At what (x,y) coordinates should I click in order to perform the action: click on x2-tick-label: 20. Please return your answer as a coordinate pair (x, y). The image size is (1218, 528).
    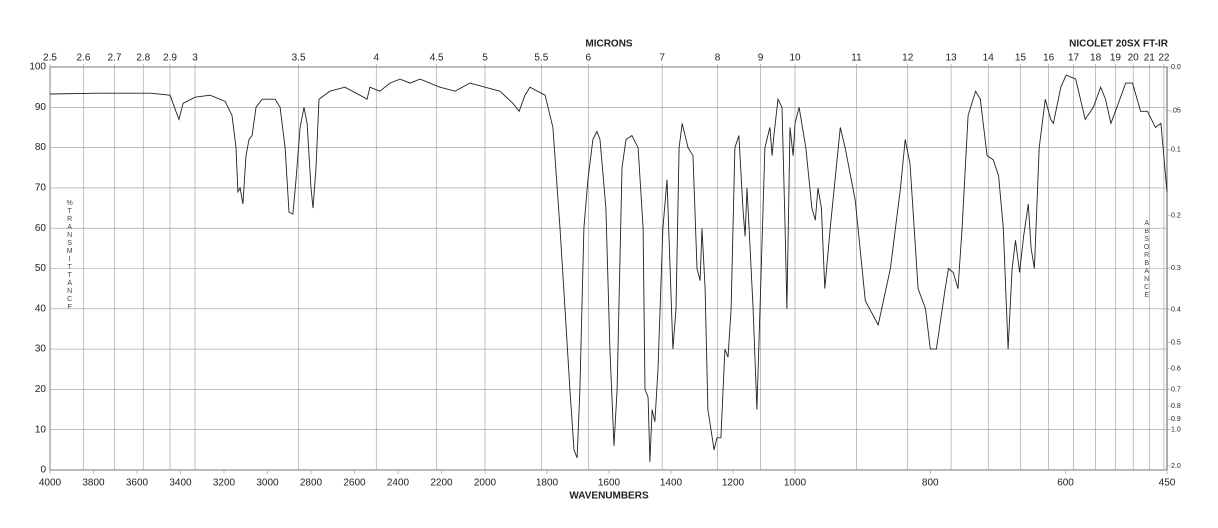
    Looking at the image, I should click on (1134, 58).